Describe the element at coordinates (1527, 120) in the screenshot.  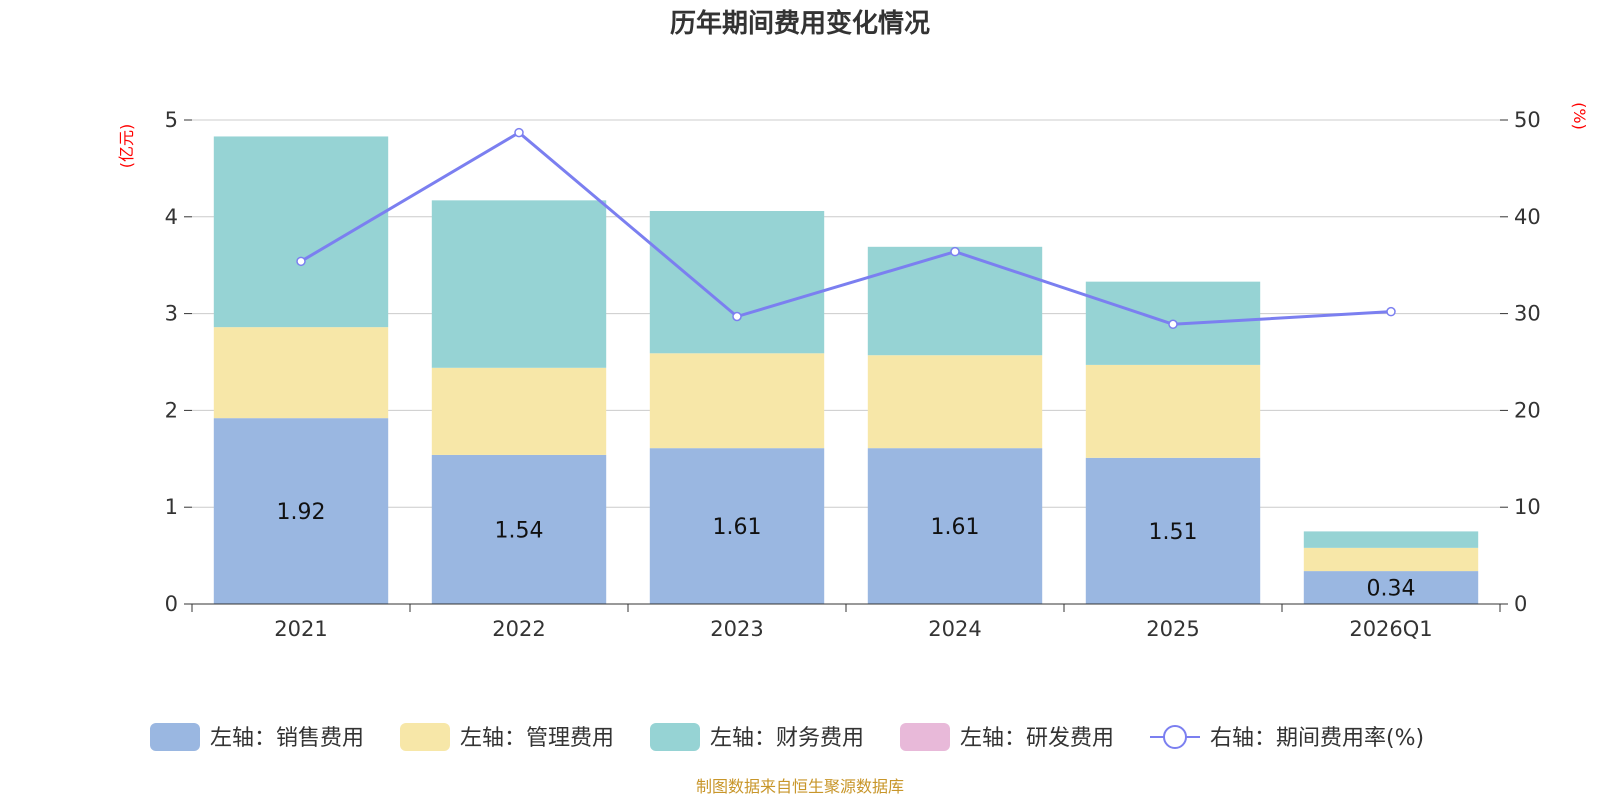
I see `right-tick-label: 50` at that location.